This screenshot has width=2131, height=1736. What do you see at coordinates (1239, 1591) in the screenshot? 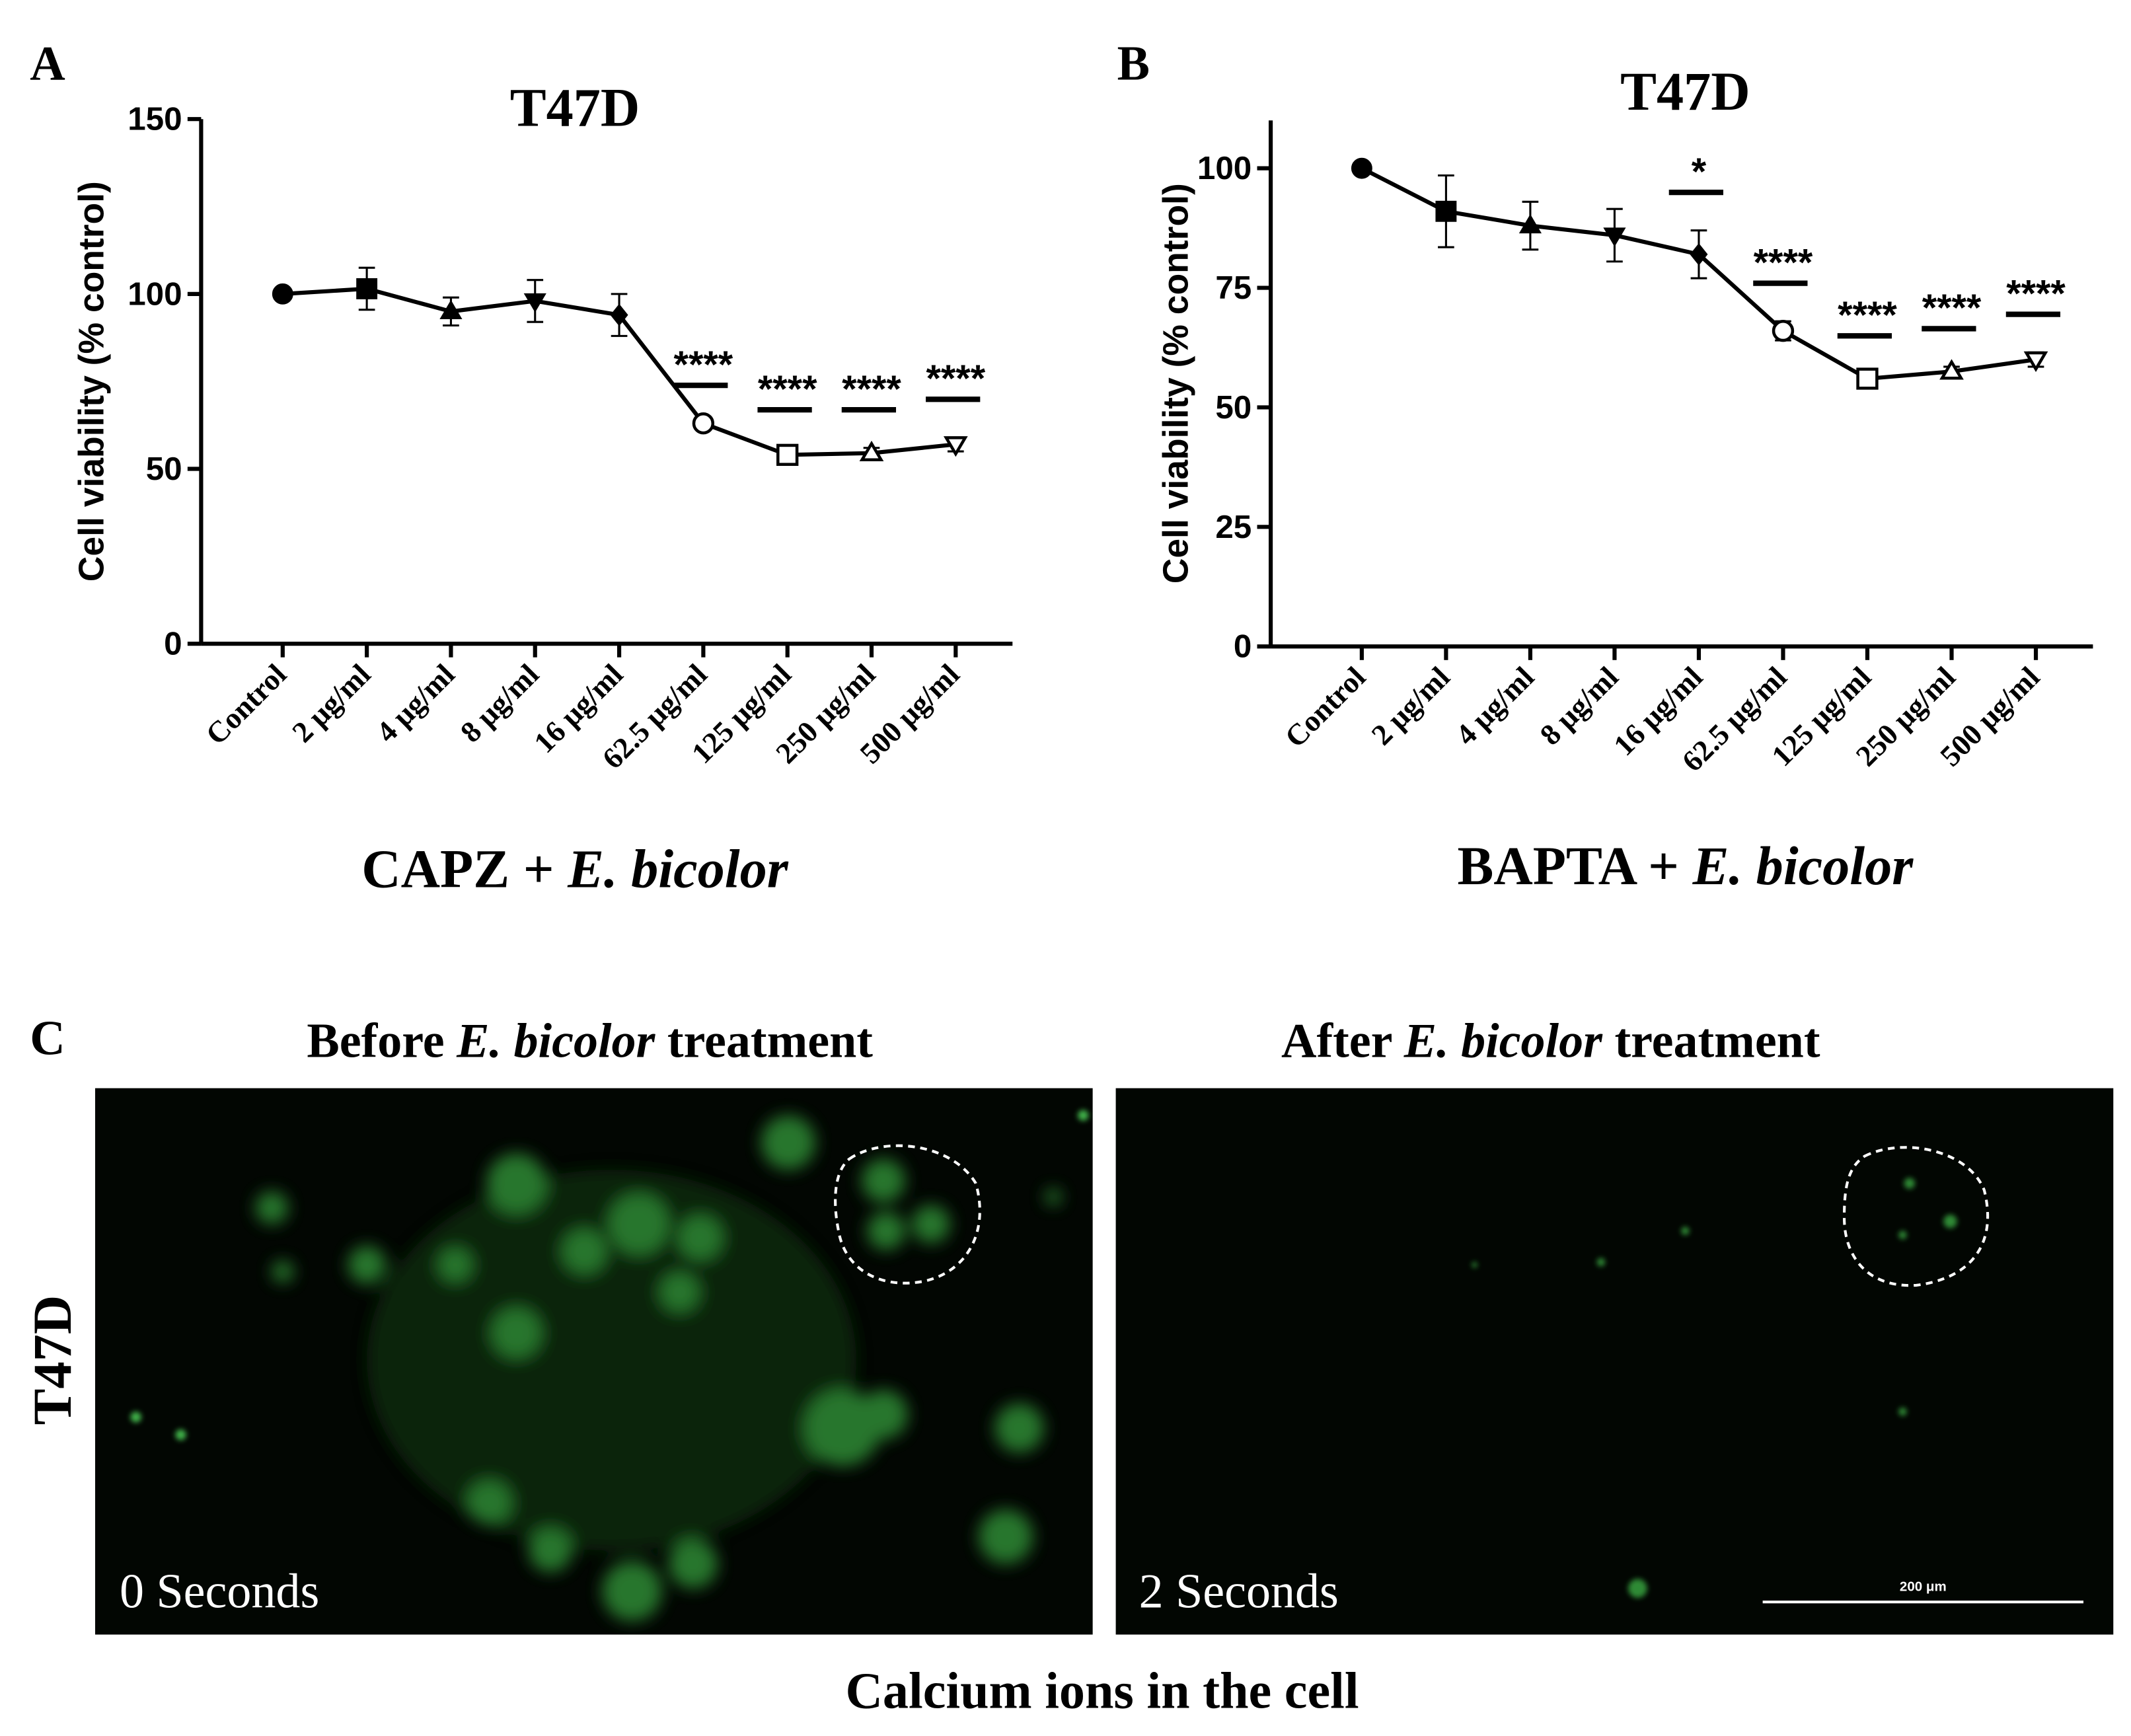
I see `time-label: 2 Seconds` at bounding box center [1239, 1591].